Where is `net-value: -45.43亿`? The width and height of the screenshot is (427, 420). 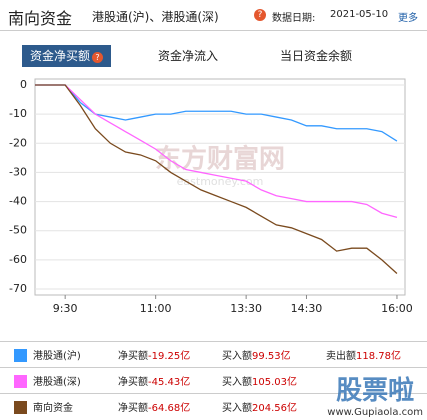
net-value: -45.43亿 is located at coordinates (169, 382).